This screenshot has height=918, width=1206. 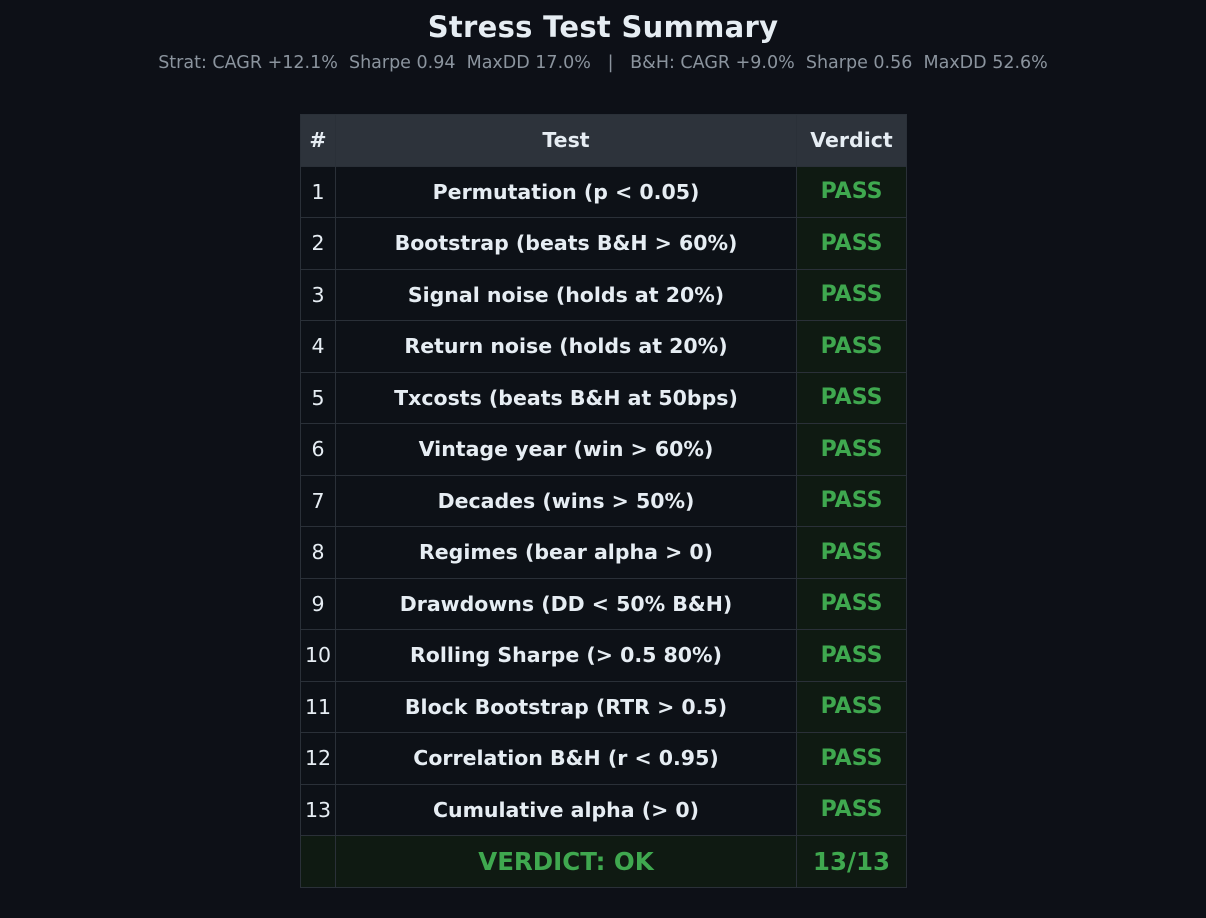 I want to click on overall-verdict-label: VERDICT: OK, so click(x=566, y=861).